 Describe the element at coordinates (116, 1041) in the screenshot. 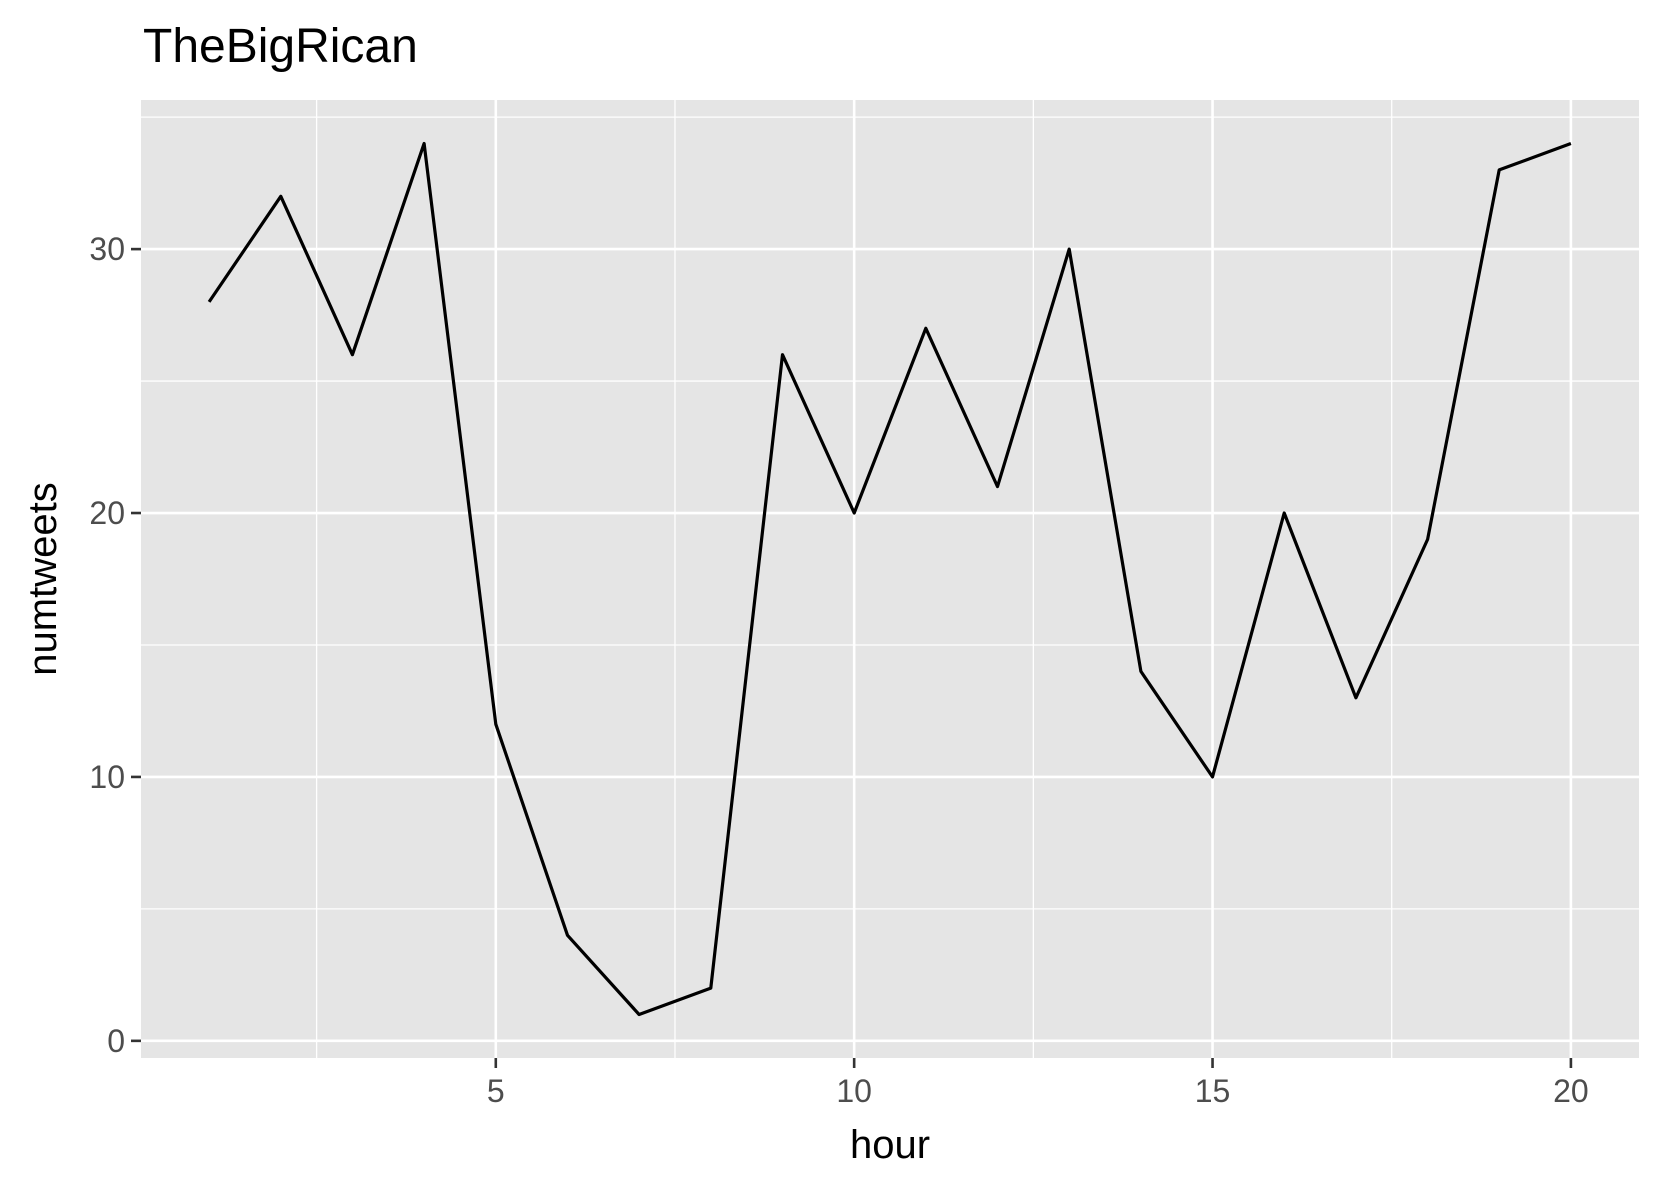

I see `y-tick-label: 0` at that location.